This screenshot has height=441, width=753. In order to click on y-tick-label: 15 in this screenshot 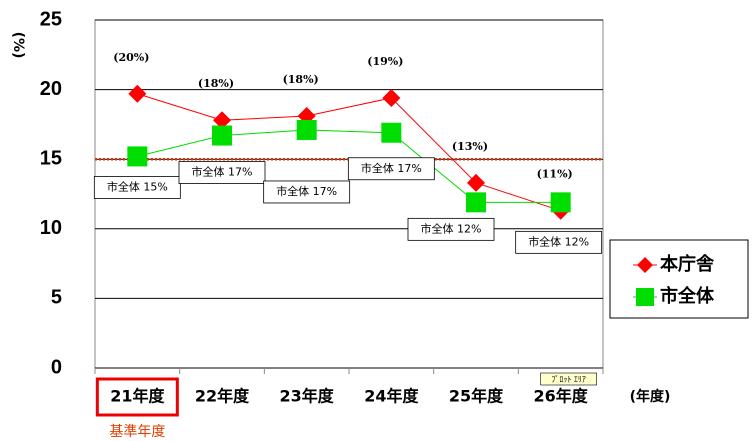, I will do `click(51, 158)`.